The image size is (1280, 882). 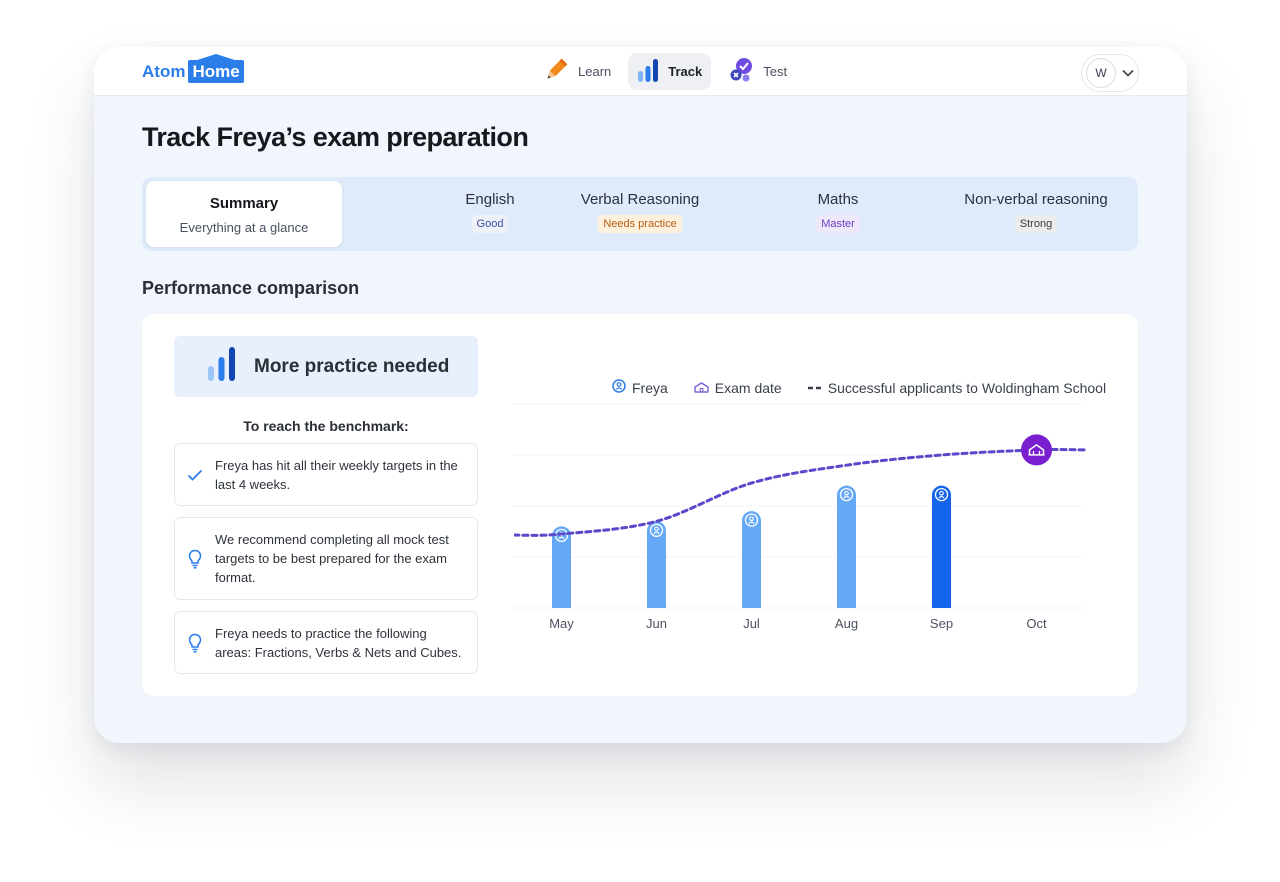 I want to click on x-tick-label: Sep, so click(x=941, y=623).